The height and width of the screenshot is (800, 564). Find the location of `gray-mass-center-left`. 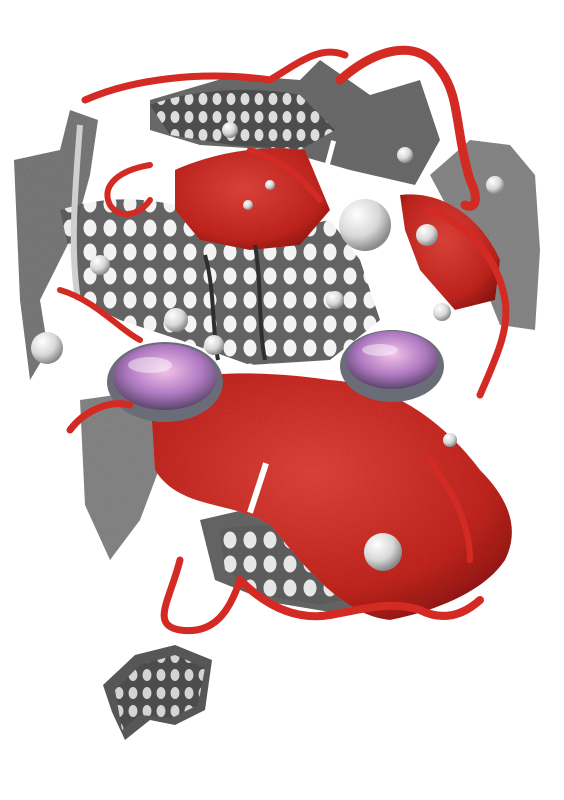

gray-mass-center-left is located at coordinates (125, 475).